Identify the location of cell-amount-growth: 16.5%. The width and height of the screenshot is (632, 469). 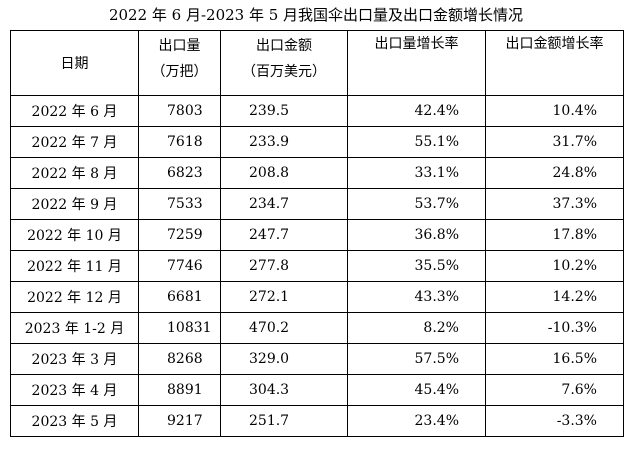
(554, 359).